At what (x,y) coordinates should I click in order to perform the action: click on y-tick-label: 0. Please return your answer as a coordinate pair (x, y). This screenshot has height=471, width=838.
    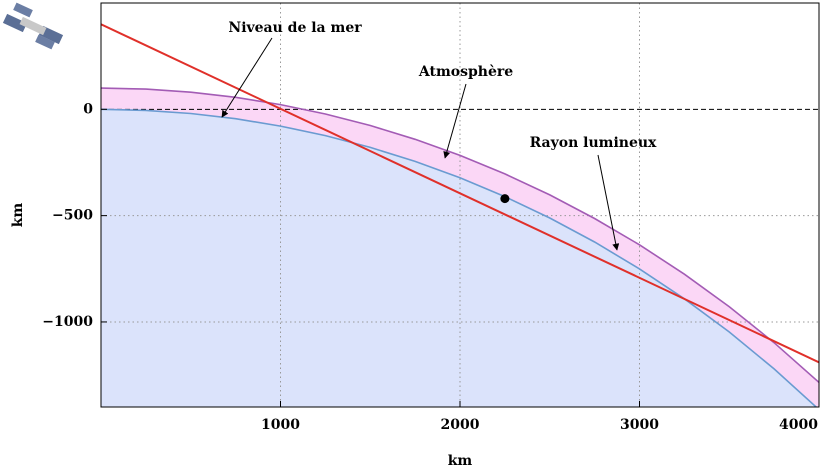
    Looking at the image, I should click on (88, 109).